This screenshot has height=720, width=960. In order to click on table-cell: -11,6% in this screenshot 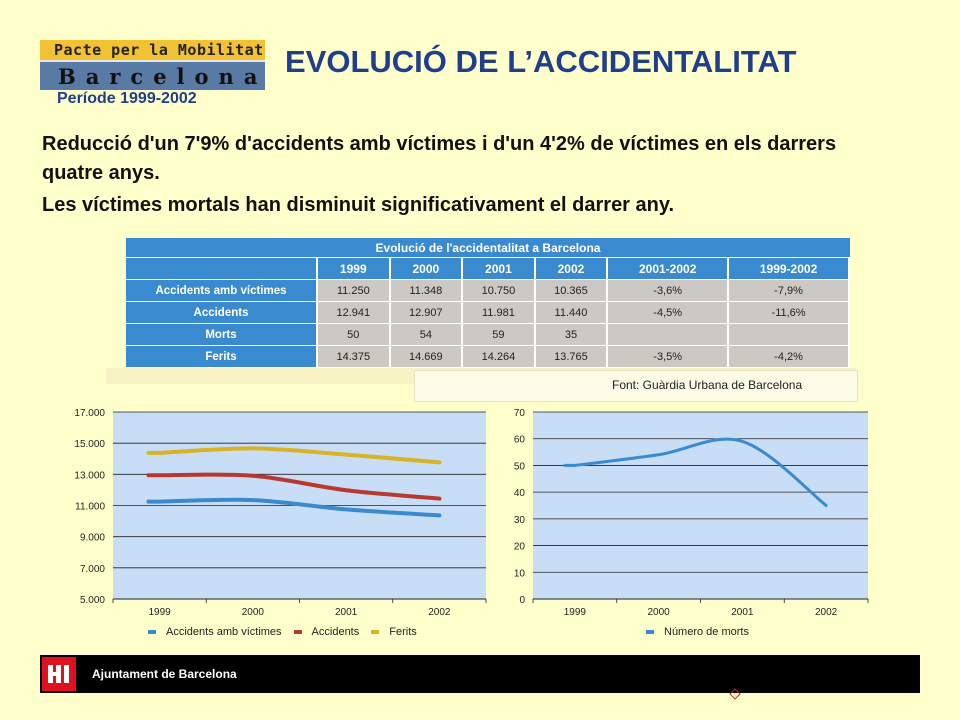, I will do `click(789, 313)`.